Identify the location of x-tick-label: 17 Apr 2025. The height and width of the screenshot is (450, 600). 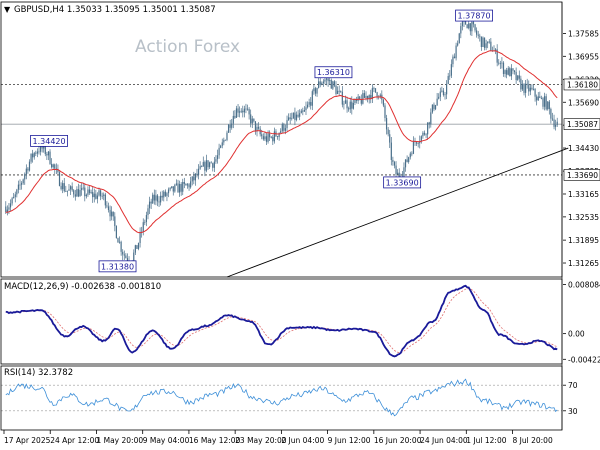
(27, 440).